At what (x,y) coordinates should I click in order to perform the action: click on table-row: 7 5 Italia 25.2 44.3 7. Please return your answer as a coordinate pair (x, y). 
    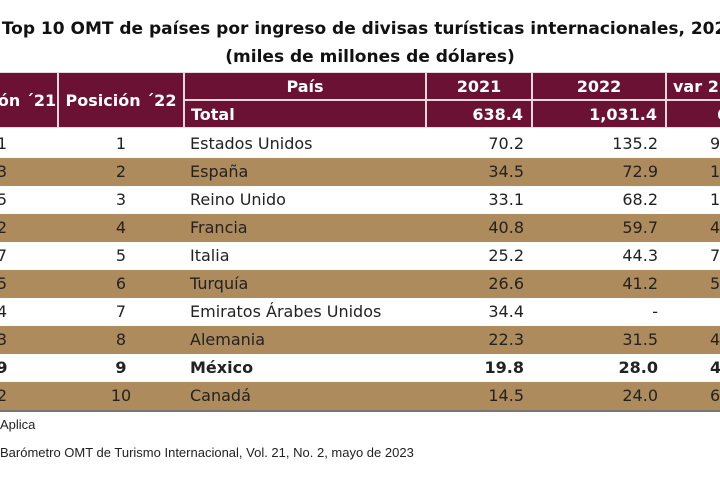
    Looking at the image, I should click on (360, 256).